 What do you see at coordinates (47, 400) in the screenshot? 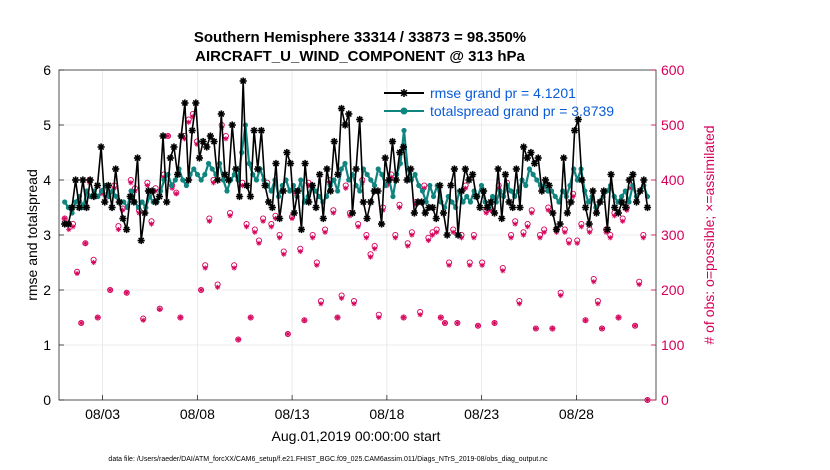
I see `y-tick-label: 0` at bounding box center [47, 400].